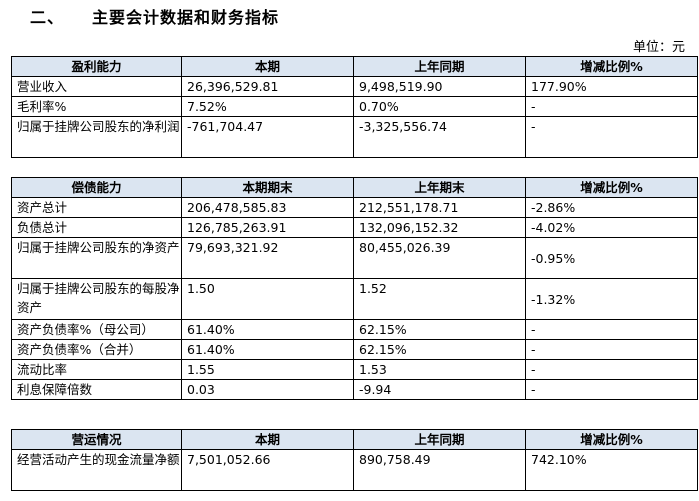 The width and height of the screenshot is (699, 501). I want to click on table-row: 流动比率 1.55 1.53 -, so click(354, 369).